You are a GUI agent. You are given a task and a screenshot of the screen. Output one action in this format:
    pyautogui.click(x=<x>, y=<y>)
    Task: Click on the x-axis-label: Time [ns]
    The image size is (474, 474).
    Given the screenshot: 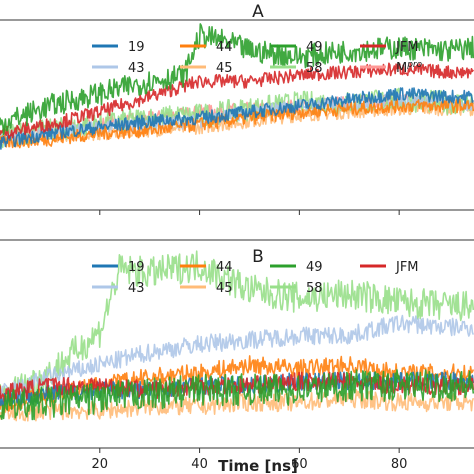 What is the action you would take?
    pyautogui.click(x=258, y=465)
    